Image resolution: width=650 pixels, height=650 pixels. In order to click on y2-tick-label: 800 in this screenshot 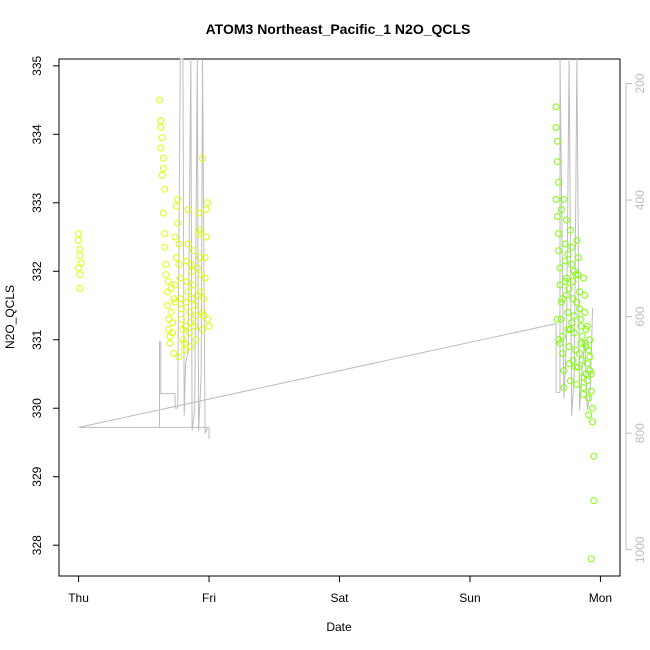, I will do `click(640, 433)`.